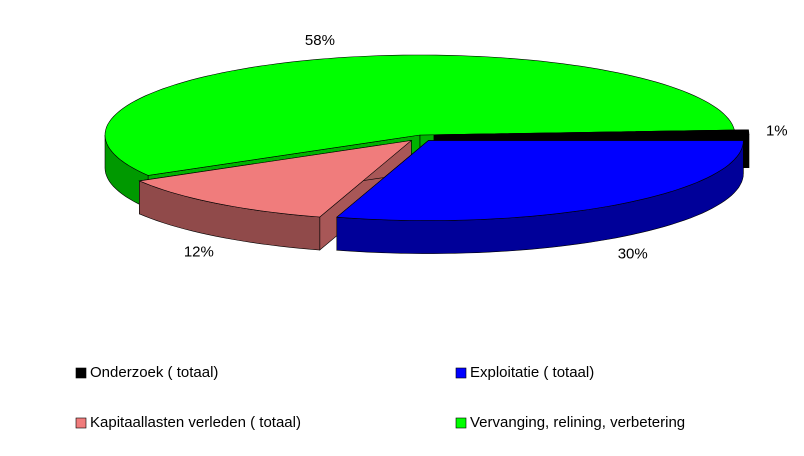 Image resolution: width=804 pixels, height=456 pixels. I want to click on data-label: 1%, so click(777, 131).